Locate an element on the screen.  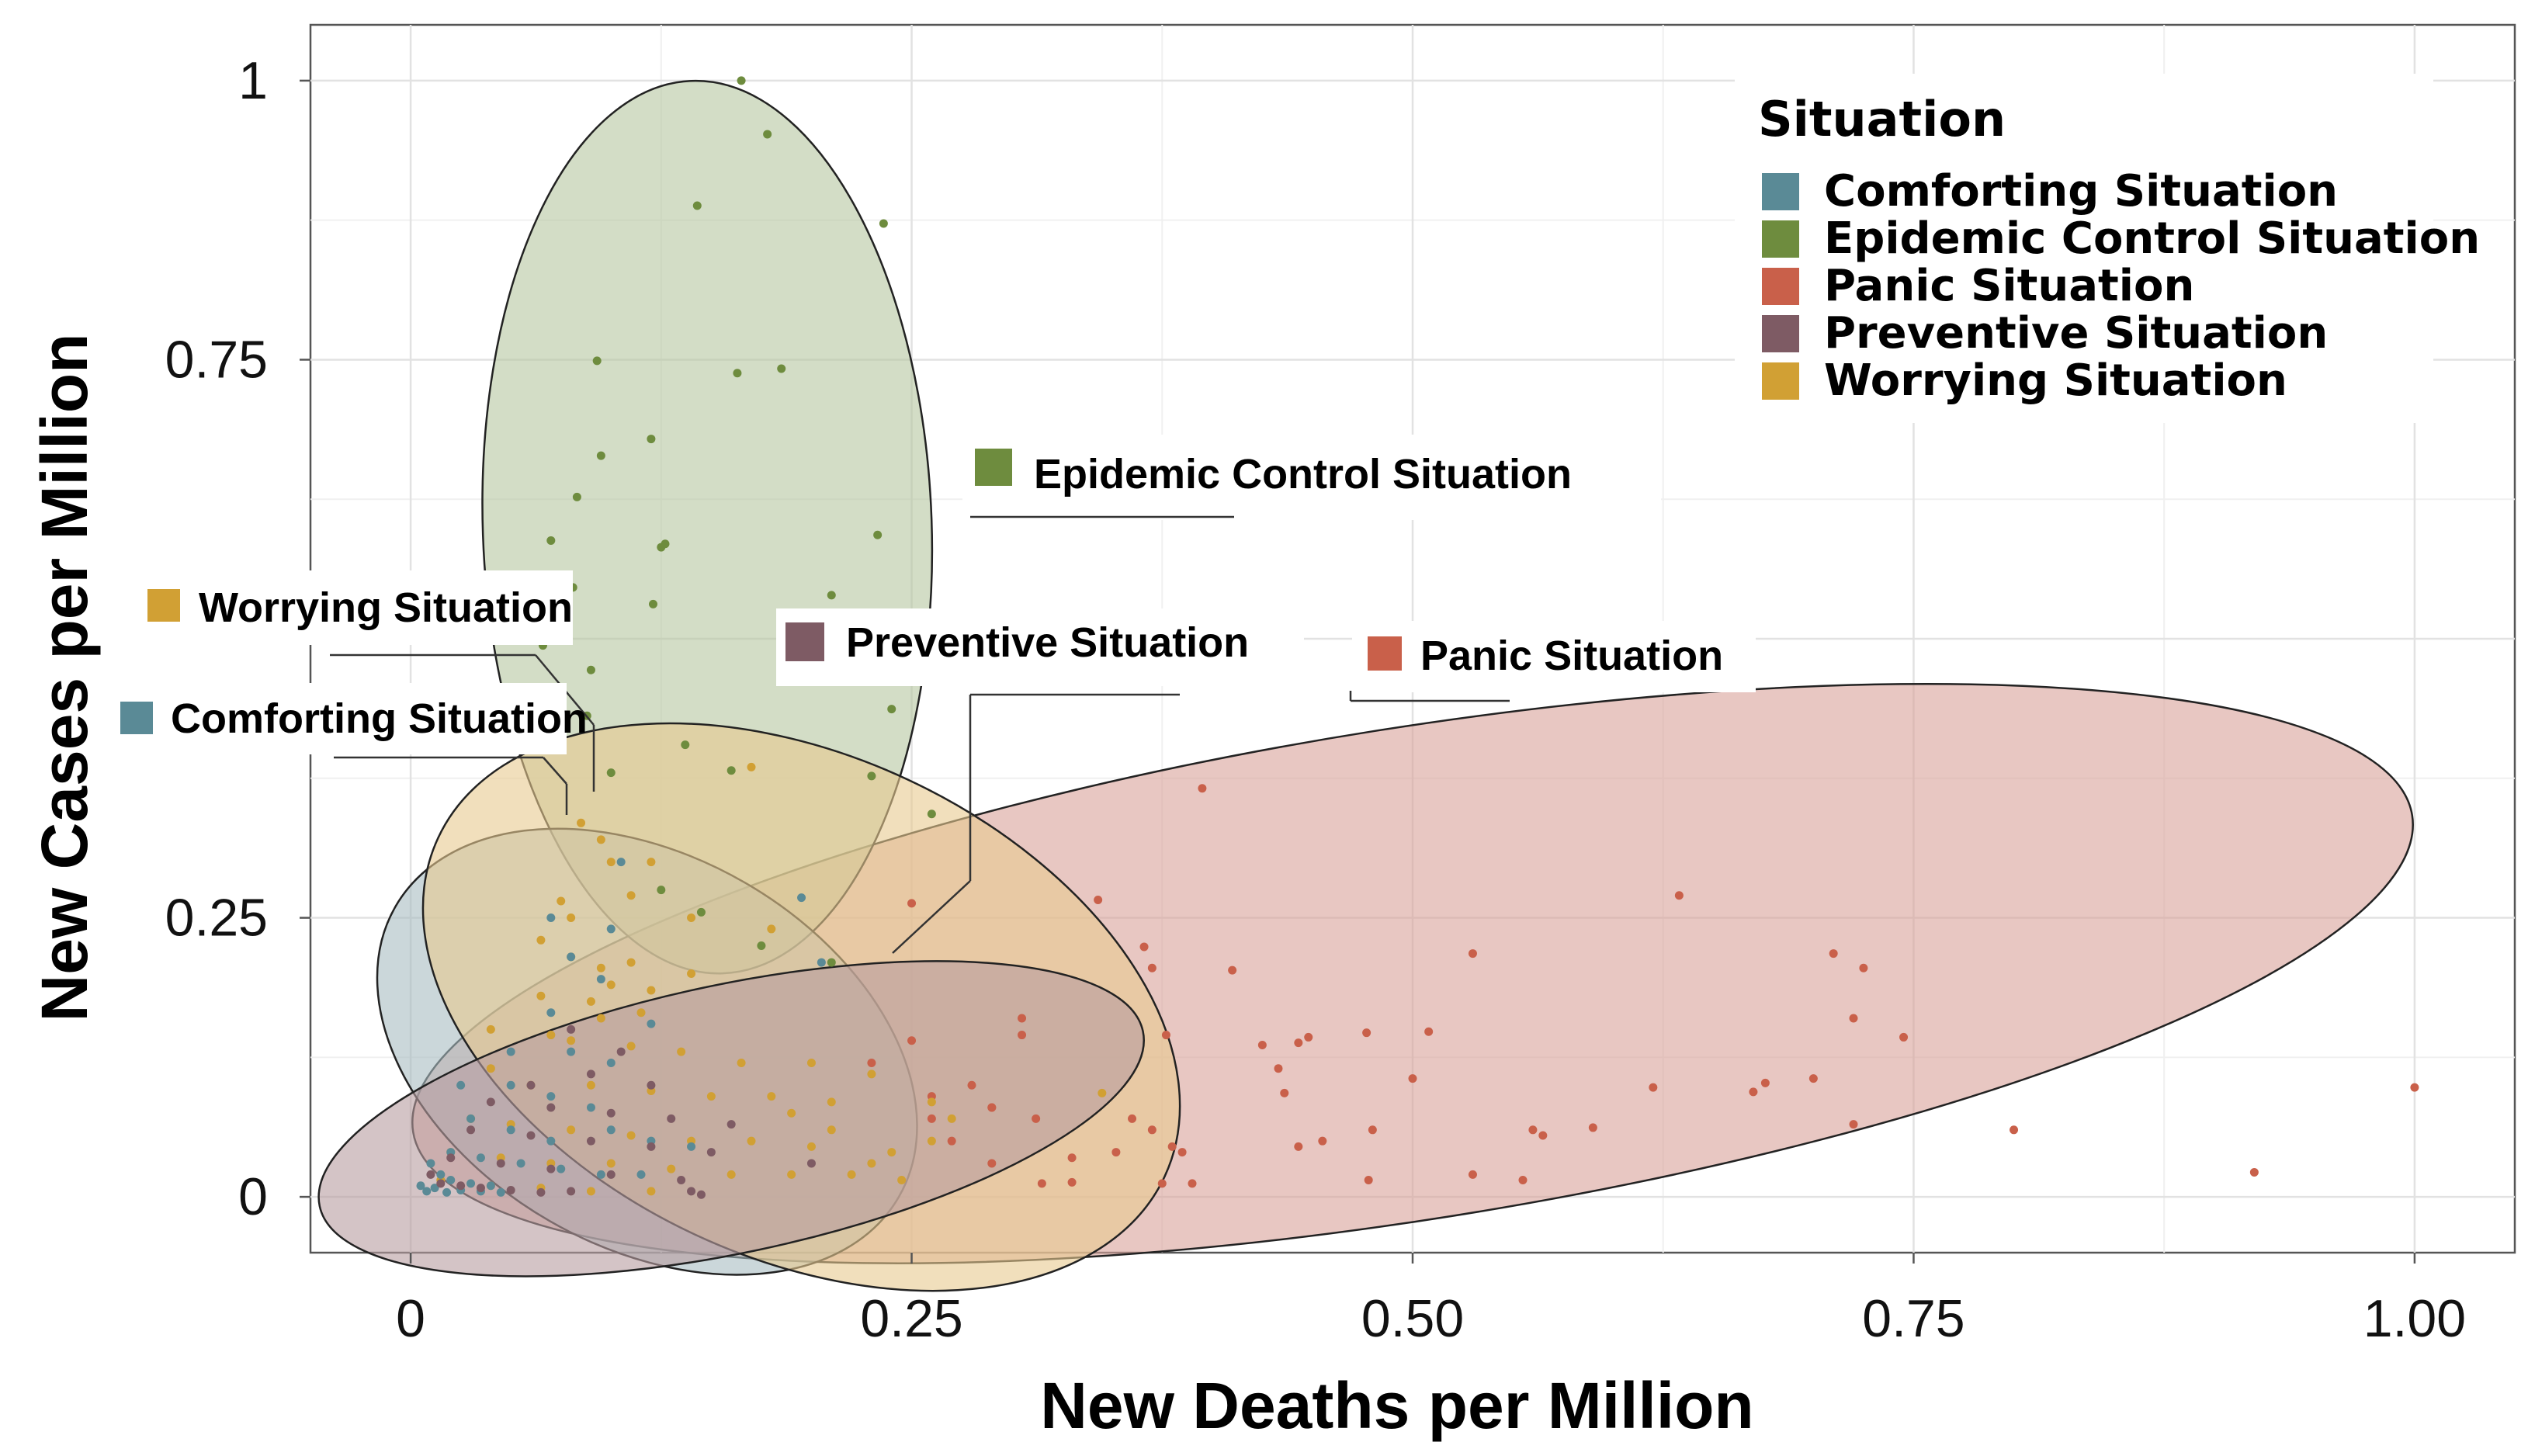
comforting-situation-callout-leader is located at coordinates (555, 771).